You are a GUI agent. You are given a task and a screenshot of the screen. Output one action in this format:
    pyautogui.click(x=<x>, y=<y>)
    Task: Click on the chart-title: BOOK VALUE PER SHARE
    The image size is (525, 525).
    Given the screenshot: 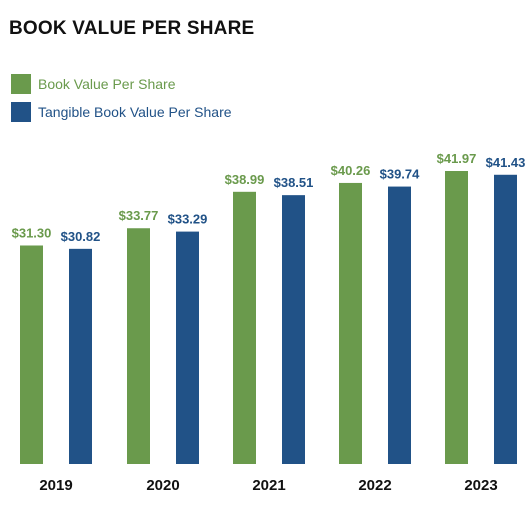 What is the action you would take?
    pyautogui.click(x=132, y=28)
    